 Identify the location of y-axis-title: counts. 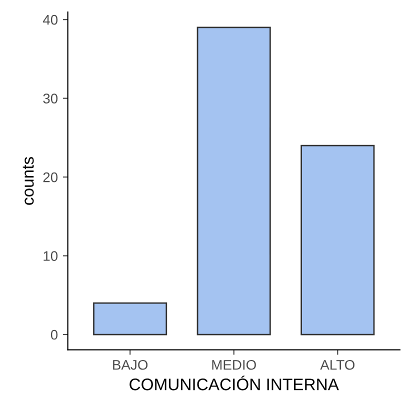
(28, 181).